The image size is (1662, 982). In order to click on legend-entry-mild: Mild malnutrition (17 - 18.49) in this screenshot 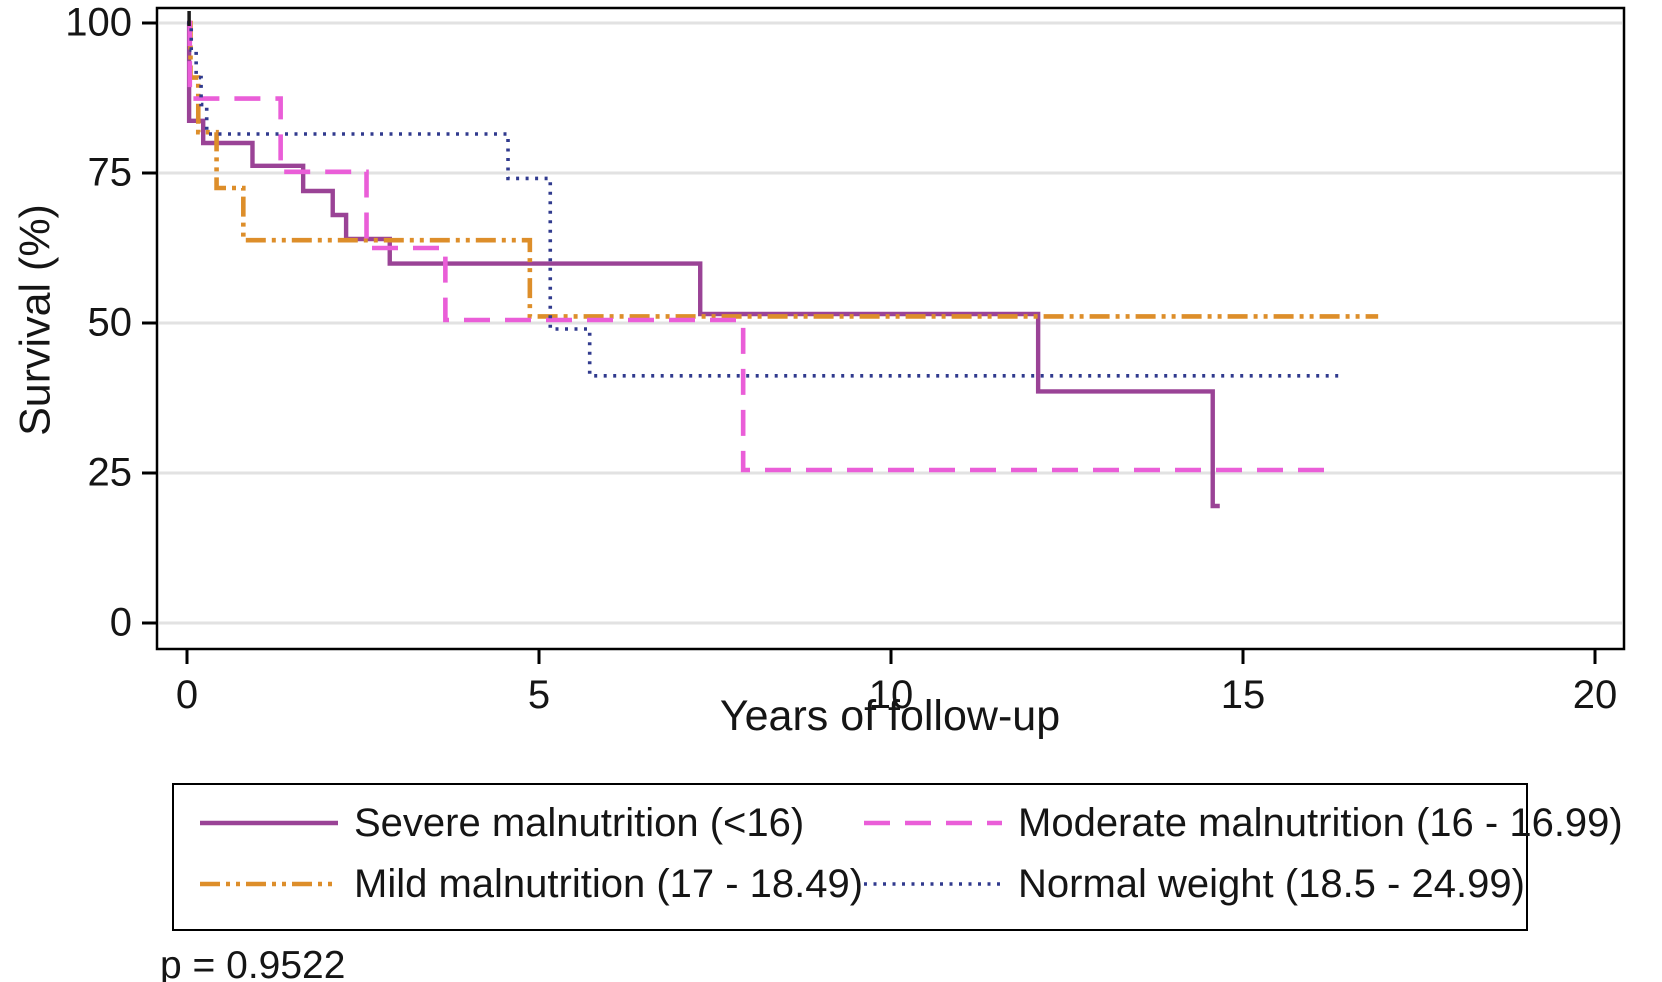, I will do `click(530, 884)`.